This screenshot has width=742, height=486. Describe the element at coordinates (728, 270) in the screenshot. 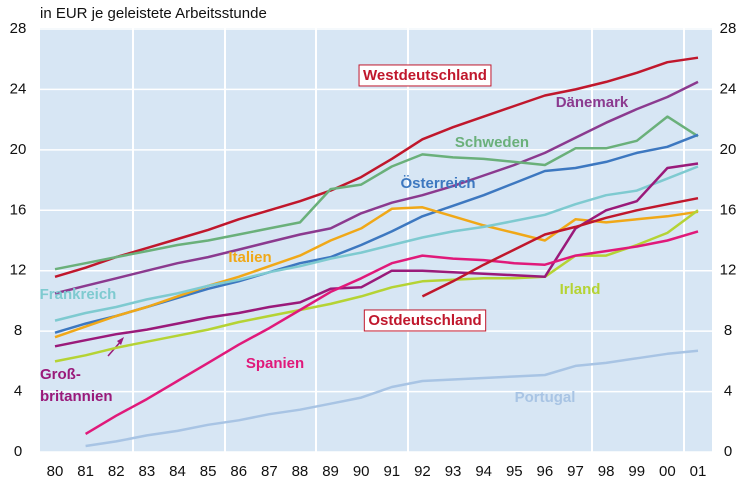

I see `y2-tick-label: 12` at that location.